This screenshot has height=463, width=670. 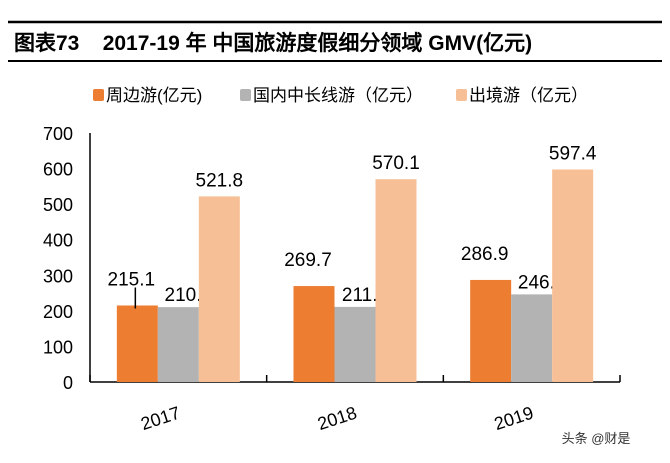 I want to click on chart-title: 图表73 2017-19 年 中国旅游度假细分领域 GMV(亿元), so click(x=273, y=43).